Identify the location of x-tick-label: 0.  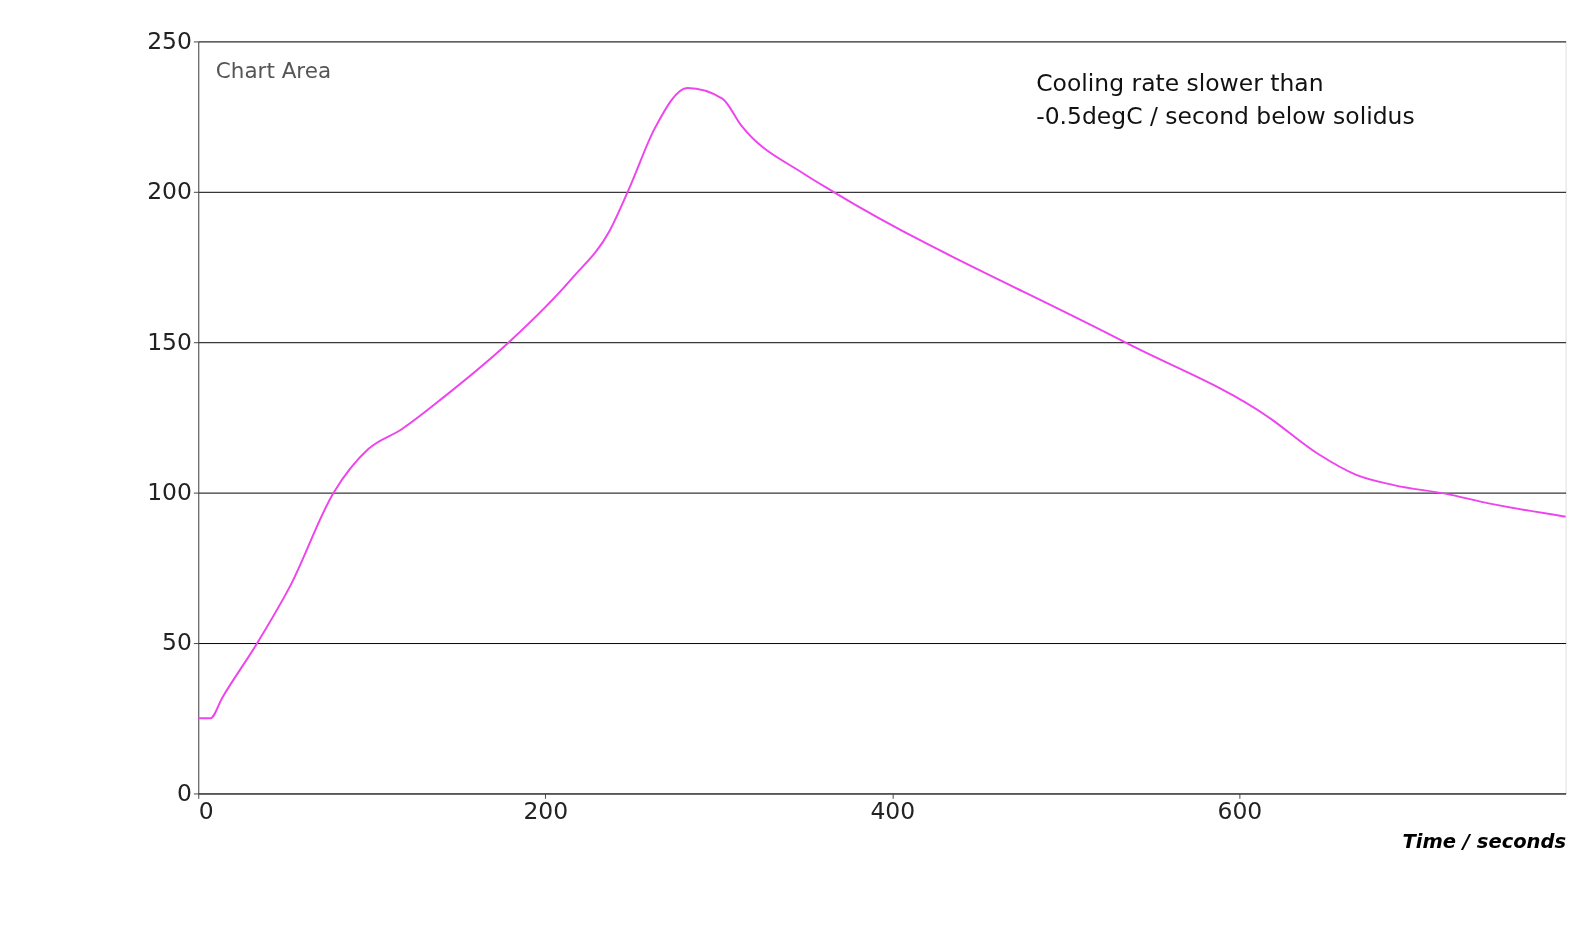
(206, 811).